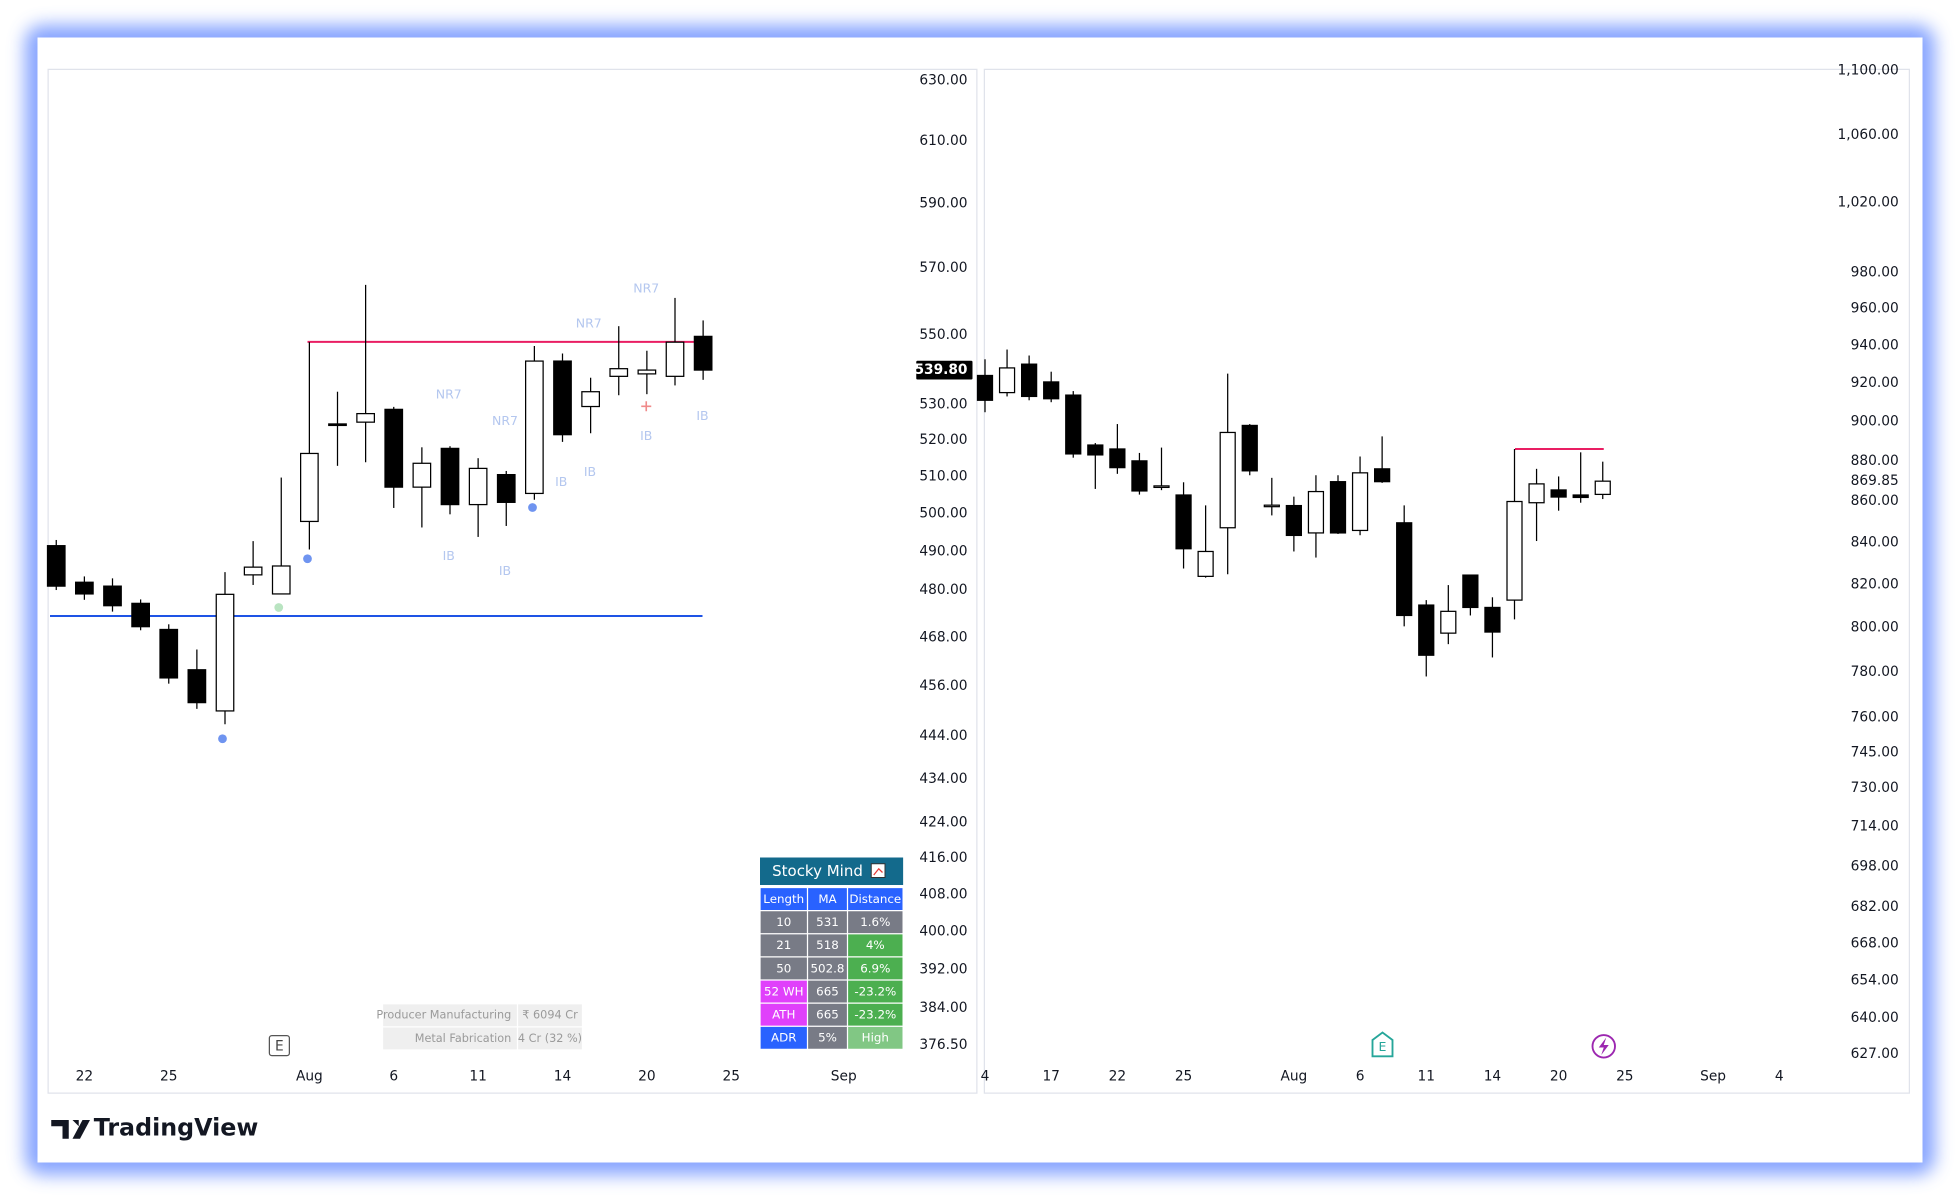  Describe the element at coordinates (1875, 907) in the screenshot. I see `y-tick-label: 682.00` at that location.